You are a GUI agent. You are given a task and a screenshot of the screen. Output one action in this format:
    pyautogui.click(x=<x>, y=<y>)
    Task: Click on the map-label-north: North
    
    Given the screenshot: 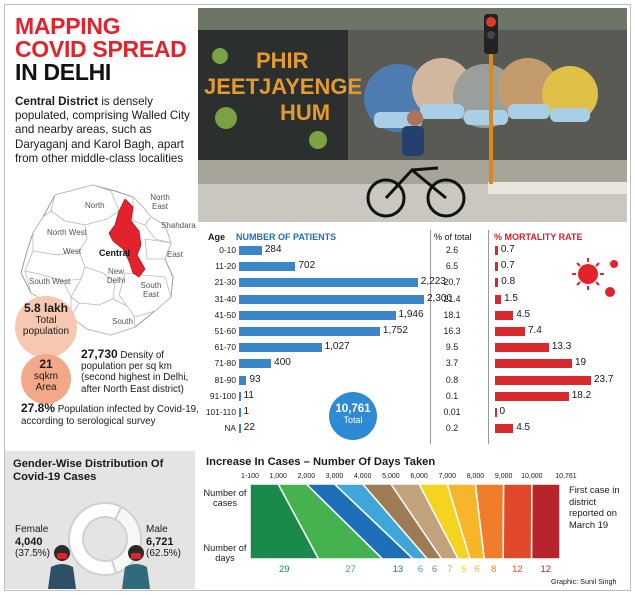 What is the action you would take?
    pyautogui.click(x=95, y=205)
    